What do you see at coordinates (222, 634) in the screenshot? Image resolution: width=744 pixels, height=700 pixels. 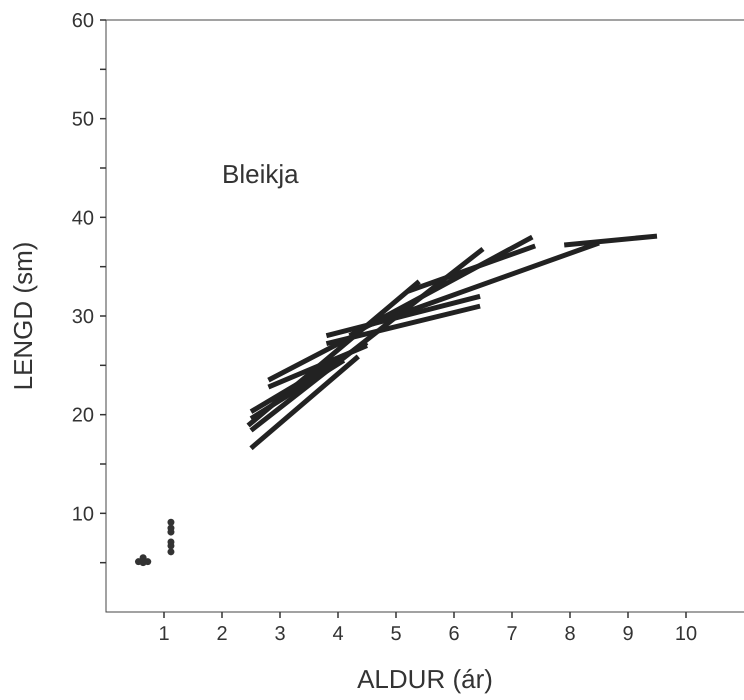 I see `x-tick-label: 2` at bounding box center [222, 634].